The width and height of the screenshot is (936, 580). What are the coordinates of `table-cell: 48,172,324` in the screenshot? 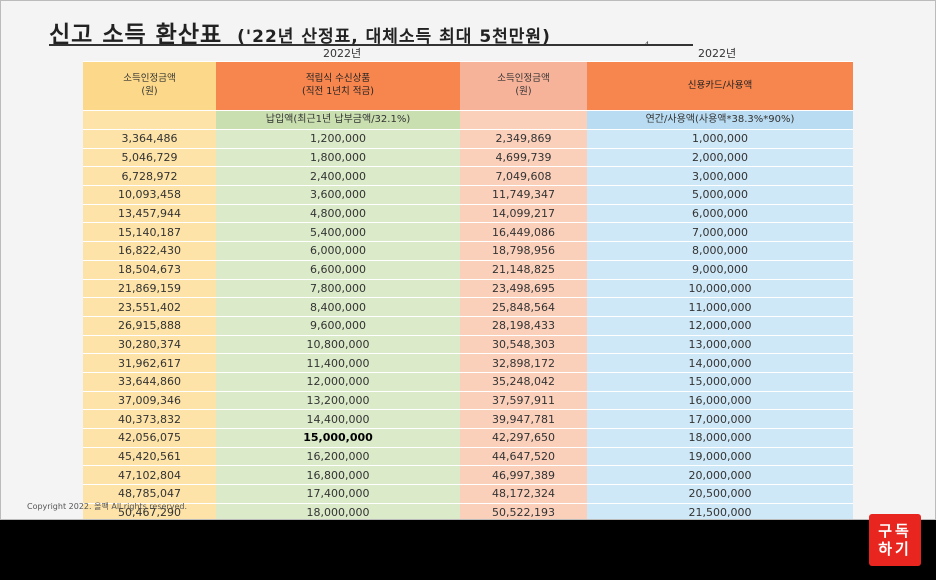 It's located at (523, 494).